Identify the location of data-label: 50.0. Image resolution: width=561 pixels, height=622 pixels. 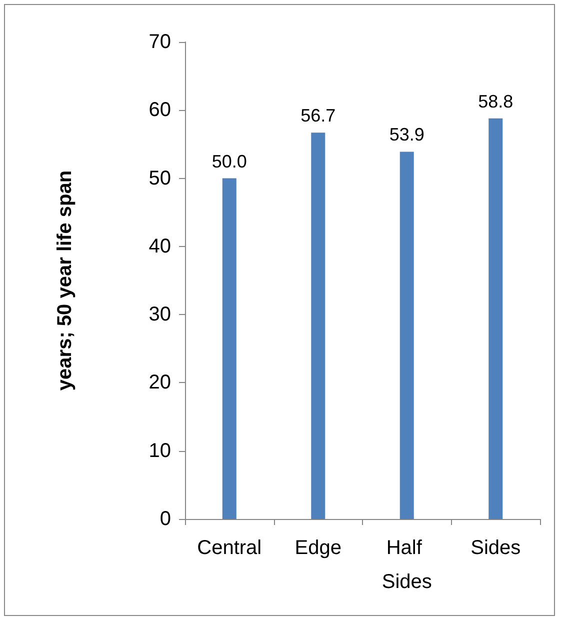
(229, 161).